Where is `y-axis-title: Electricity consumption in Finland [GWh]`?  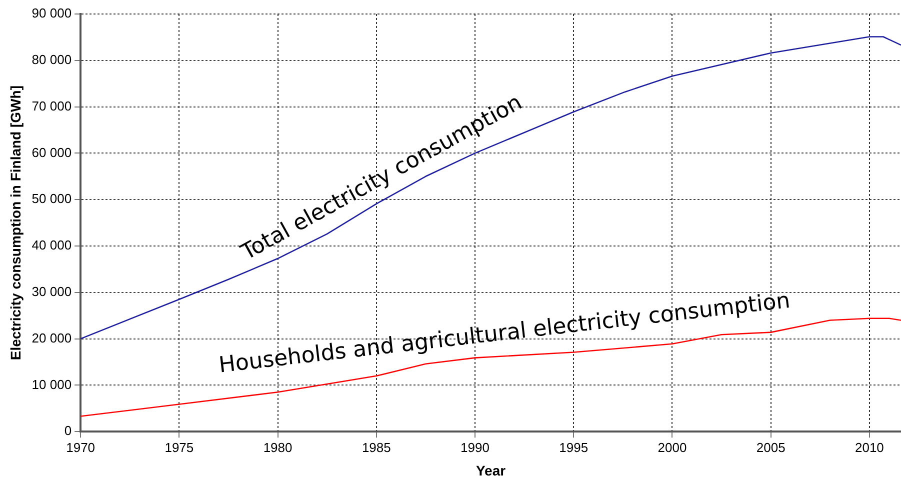
y-axis-title: Electricity consumption in Finland [GWh] is located at coordinates (15, 223).